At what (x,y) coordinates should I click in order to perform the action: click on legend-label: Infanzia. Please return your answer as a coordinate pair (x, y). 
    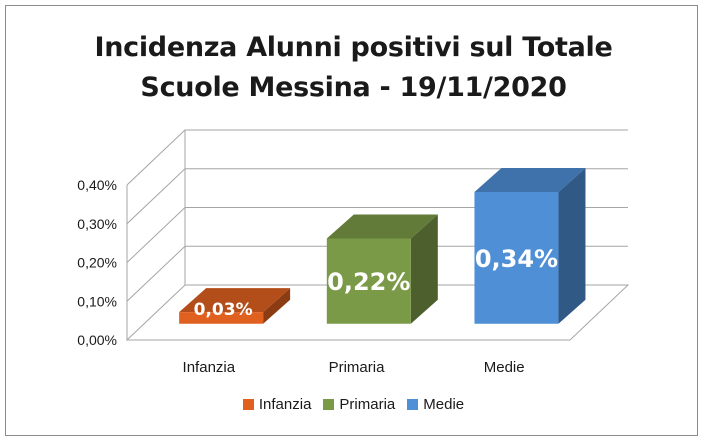
    Looking at the image, I should click on (285, 404).